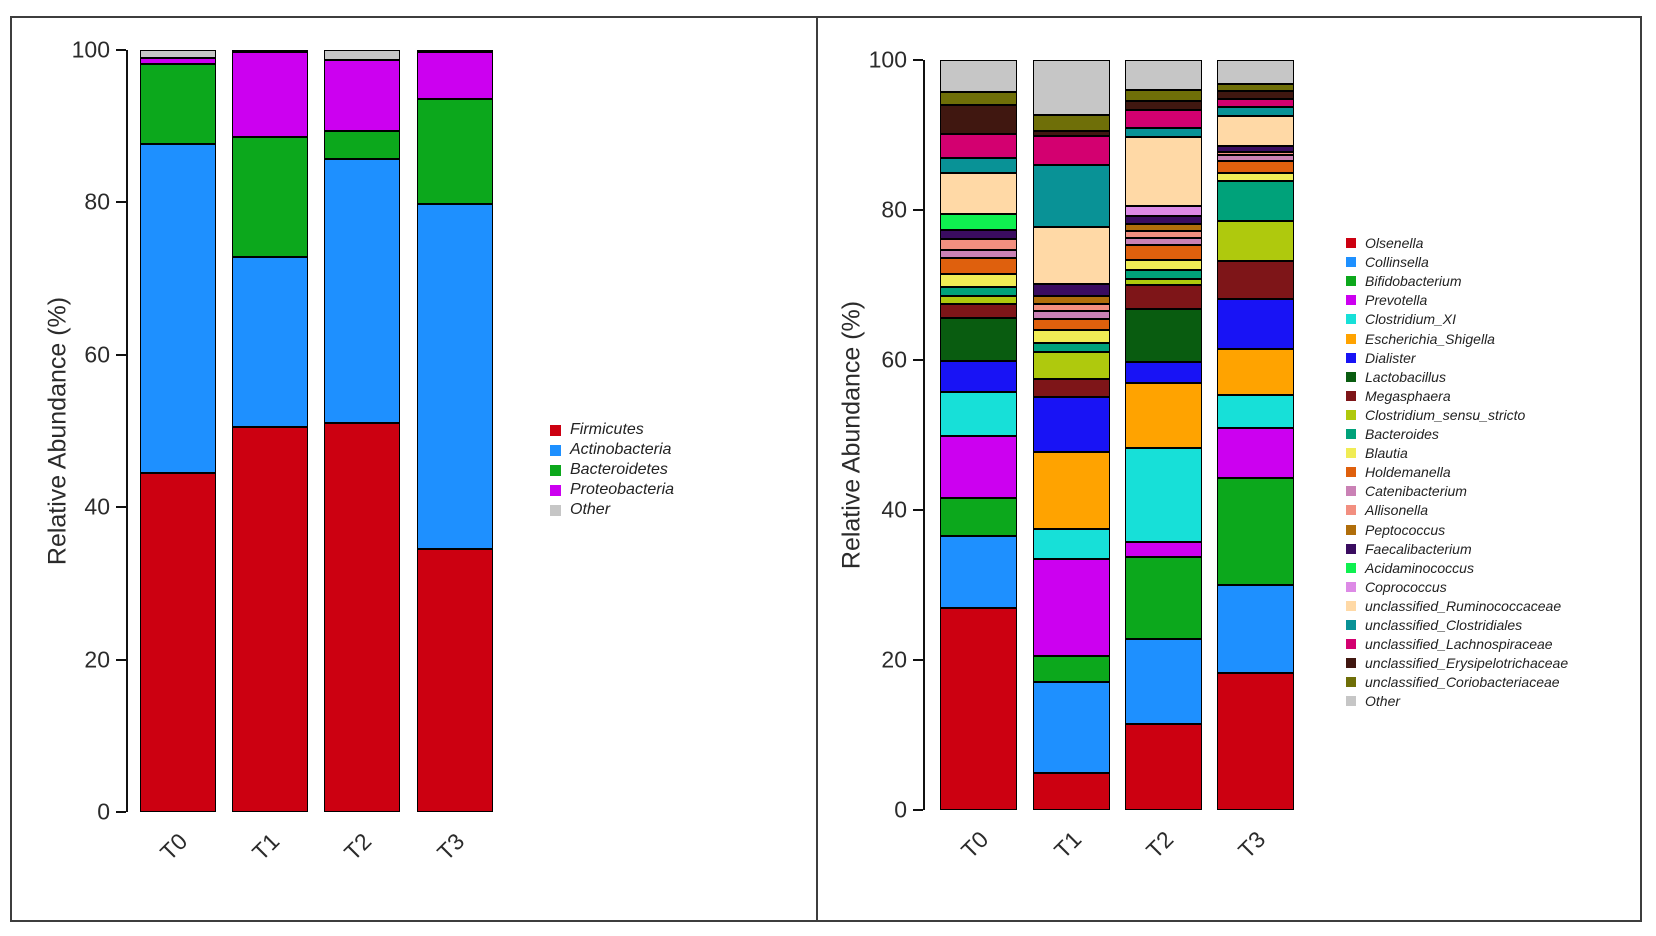 The image size is (1656, 936). I want to click on legend-swatch-Firmicutes, so click(555, 430).